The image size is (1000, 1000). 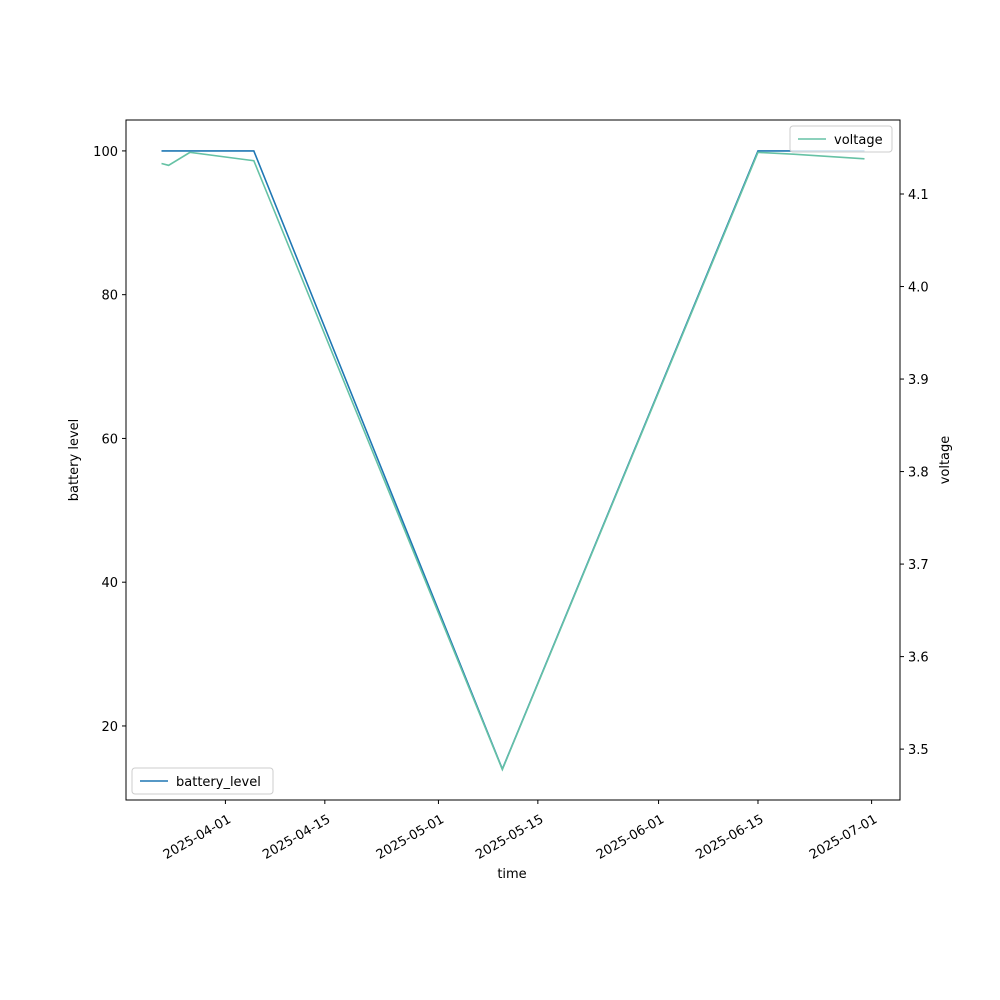 What do you see at coordinates (109, 727) in the screenshot?
I see `y-tick-label: 20` at bounding box center [109, 727].